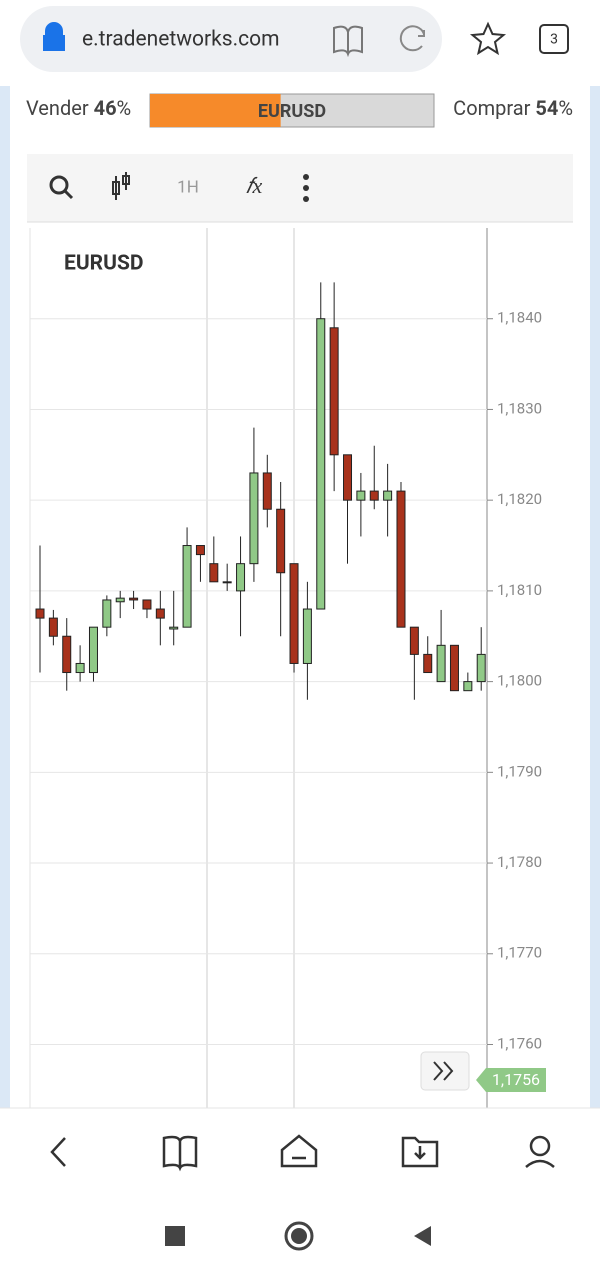 This screenshot has height=1276, width=600. What do you see at coordinates (124, 108) in the screenshot?
I see `sell-unit: %` at bounding box center [124, 108].